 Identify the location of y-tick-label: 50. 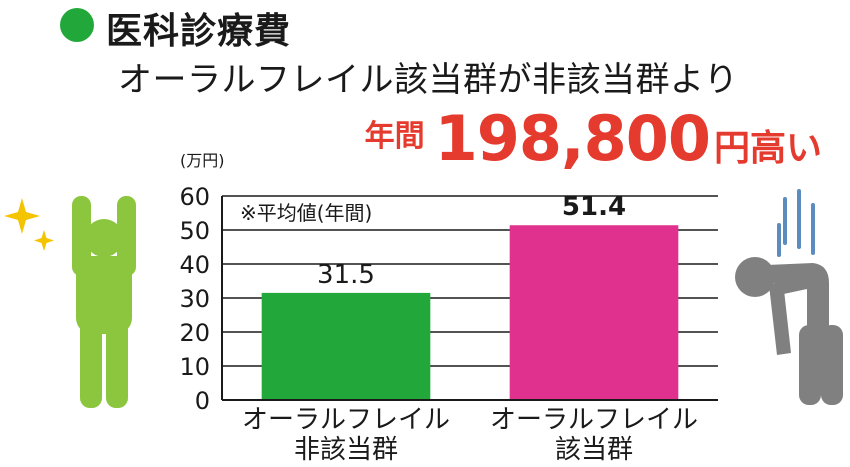
(194, 231).